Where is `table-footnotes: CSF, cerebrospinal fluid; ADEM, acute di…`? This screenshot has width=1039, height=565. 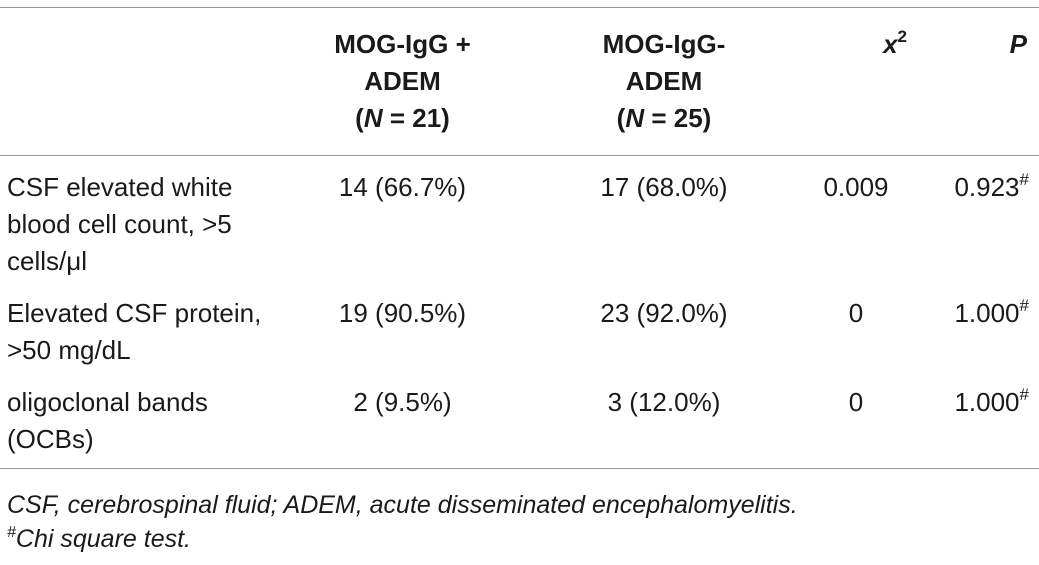 table-footnotes: CSF, cerebrospinal fluid; ADEM, acute di… is located at coordinates (402, 522).